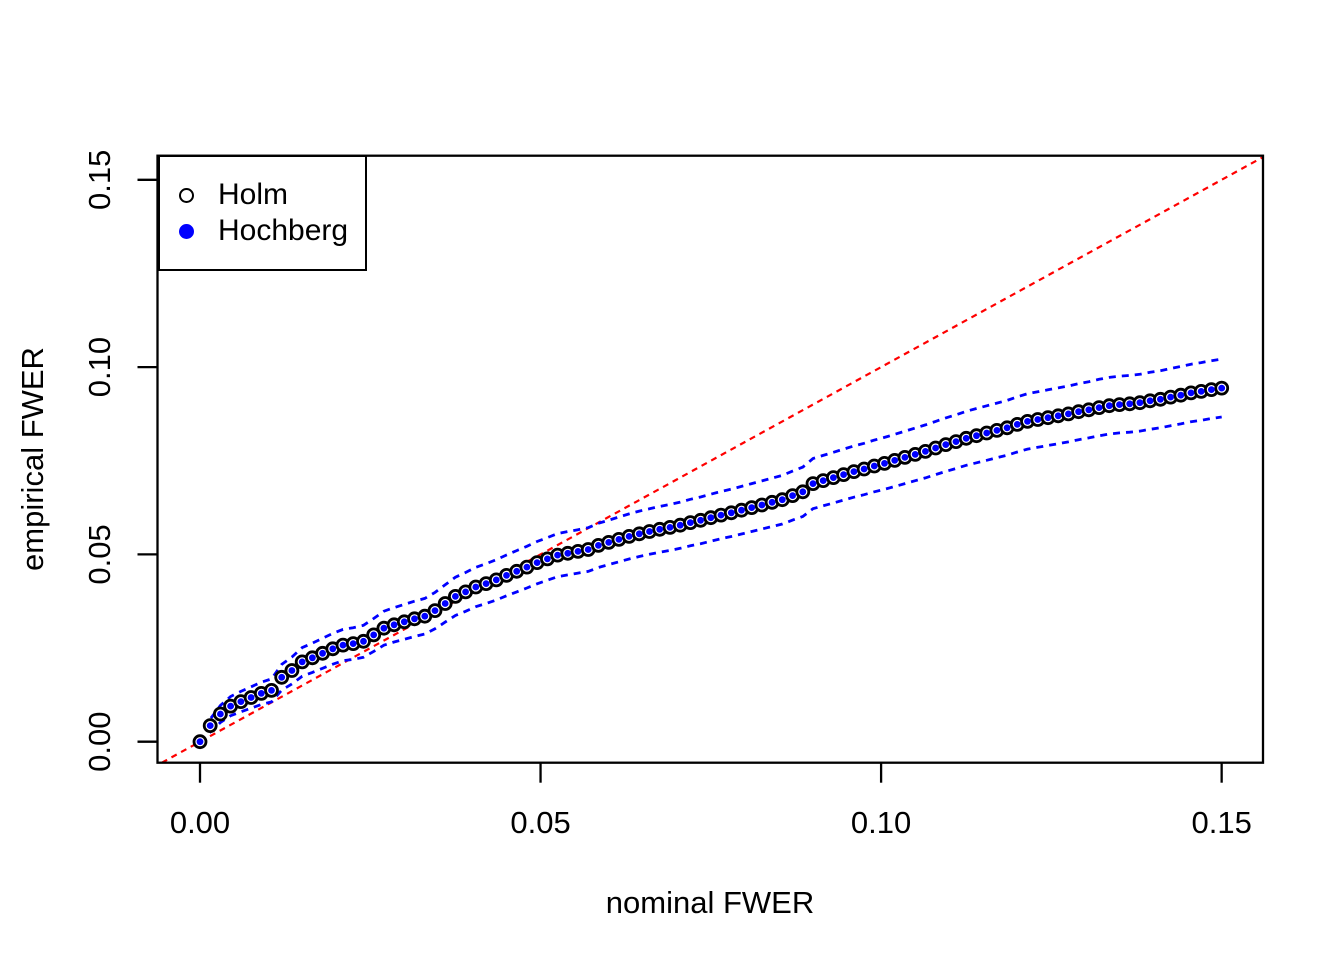 This screenshot has width=1344, height=960. I want to click on x-axis-title: nominal FWER, so click(710, 902).